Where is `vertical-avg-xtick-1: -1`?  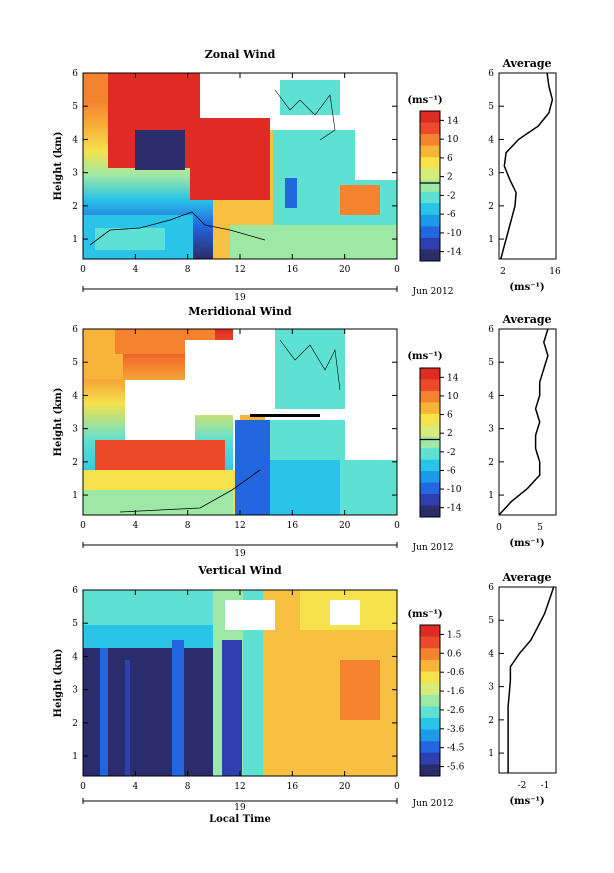
vertical-avg-xtick-1: -1 is located at coordinates (545, 786).